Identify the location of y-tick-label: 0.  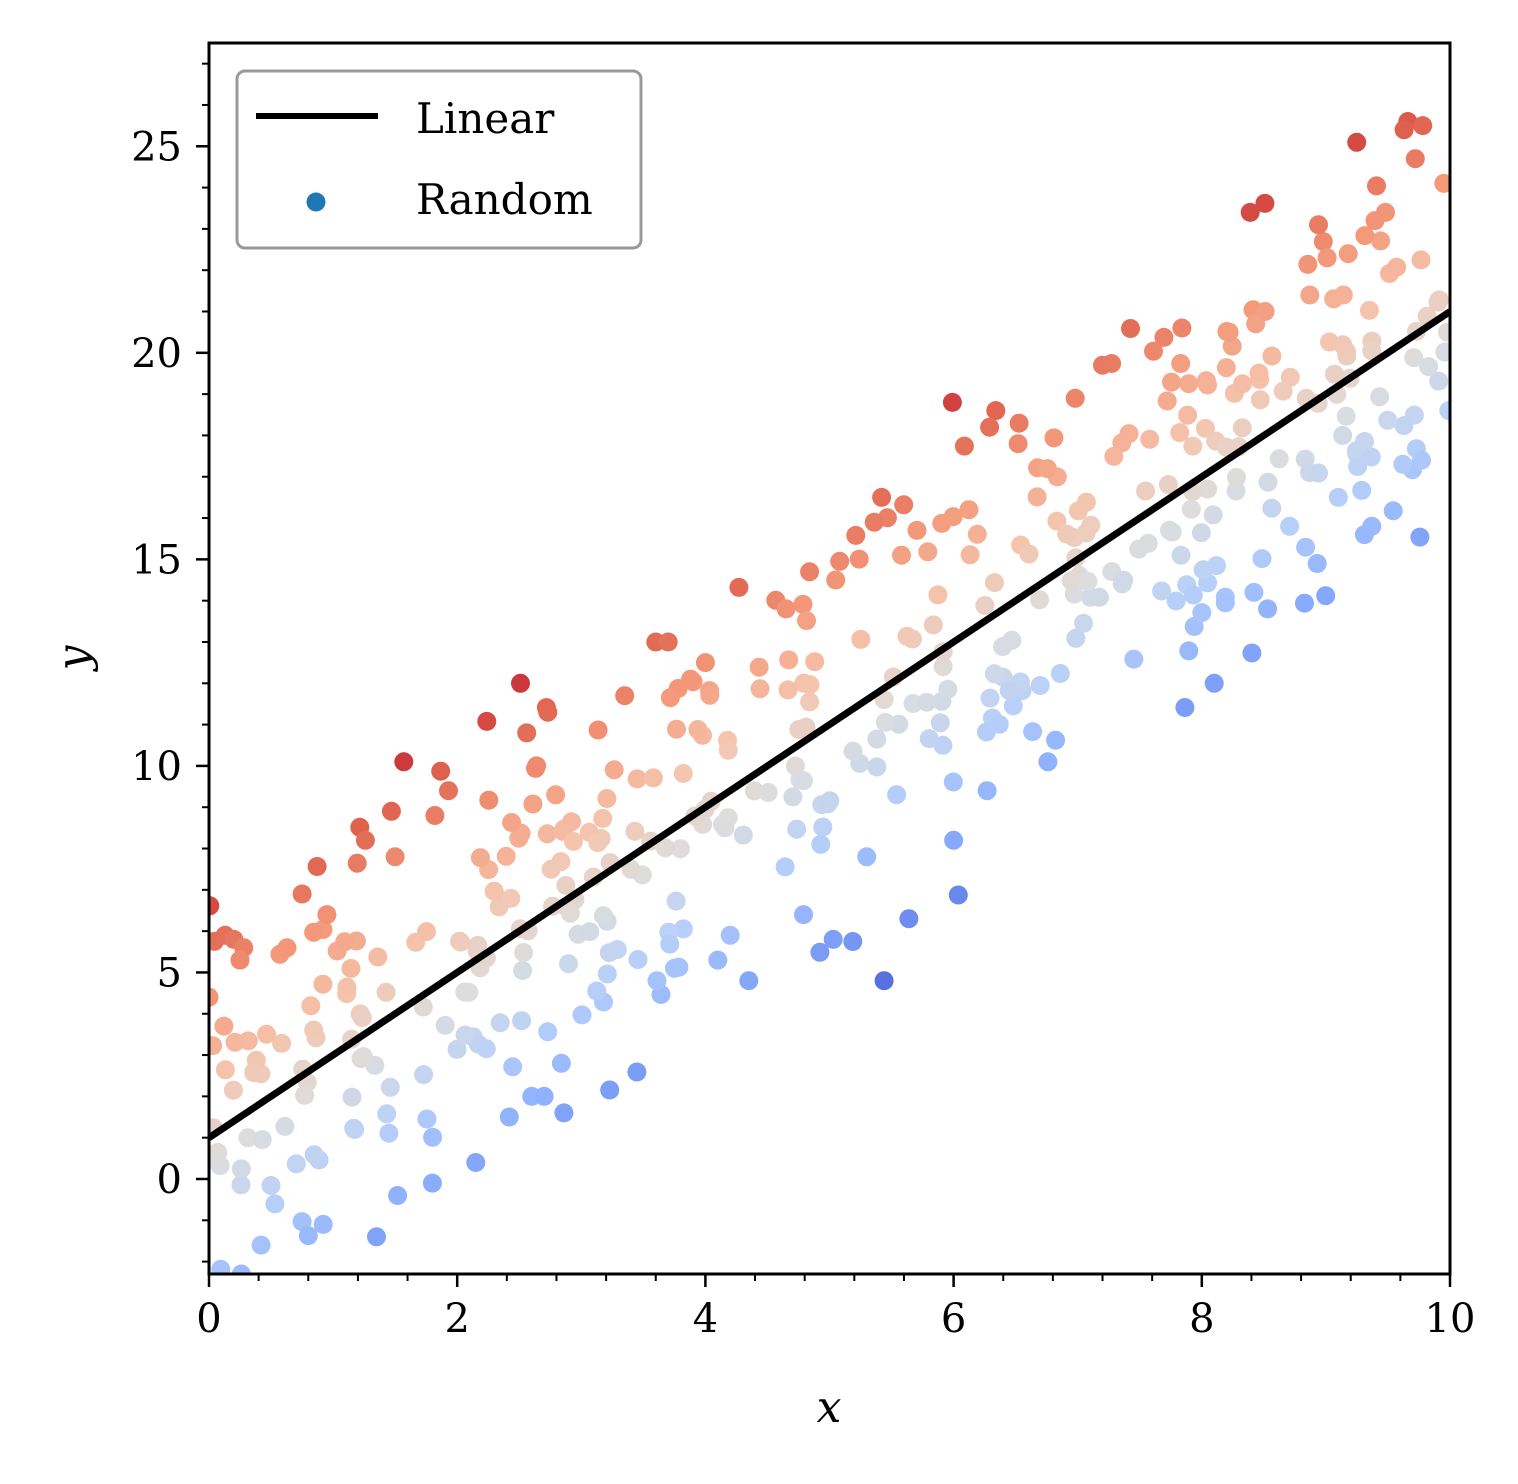
(169, 1180).